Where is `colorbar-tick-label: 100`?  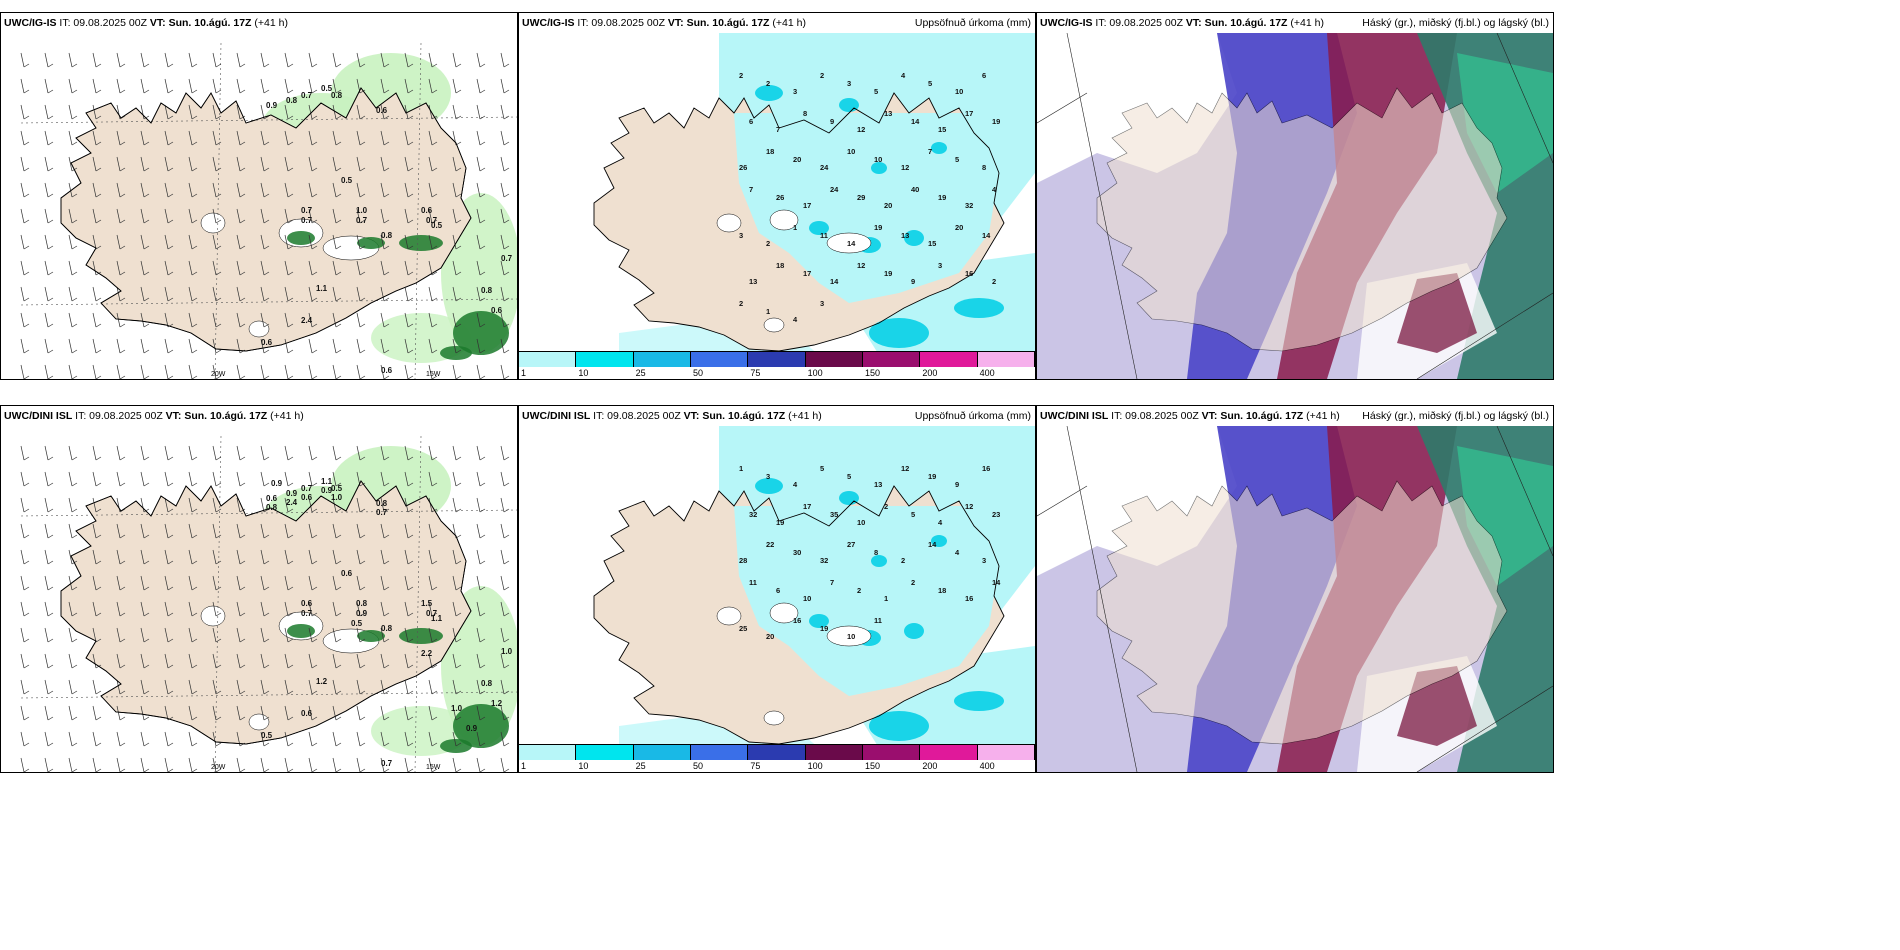
colorbar-tick-label: 100 is located at coordinates (815, 373).